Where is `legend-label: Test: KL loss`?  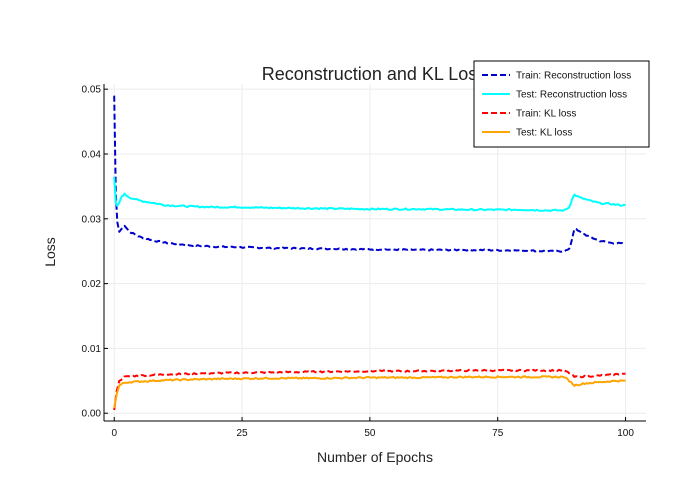 legend-label: Test: KL loss is located at coordinates (544, 133).